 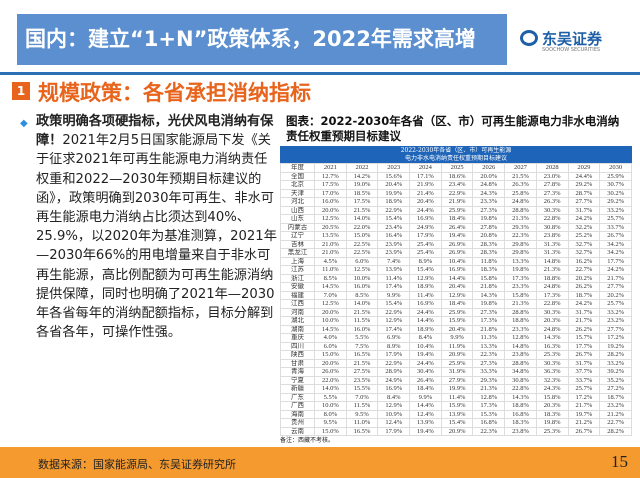 I want to click on table-cell: 18.3%, so click(x=489, y=270).